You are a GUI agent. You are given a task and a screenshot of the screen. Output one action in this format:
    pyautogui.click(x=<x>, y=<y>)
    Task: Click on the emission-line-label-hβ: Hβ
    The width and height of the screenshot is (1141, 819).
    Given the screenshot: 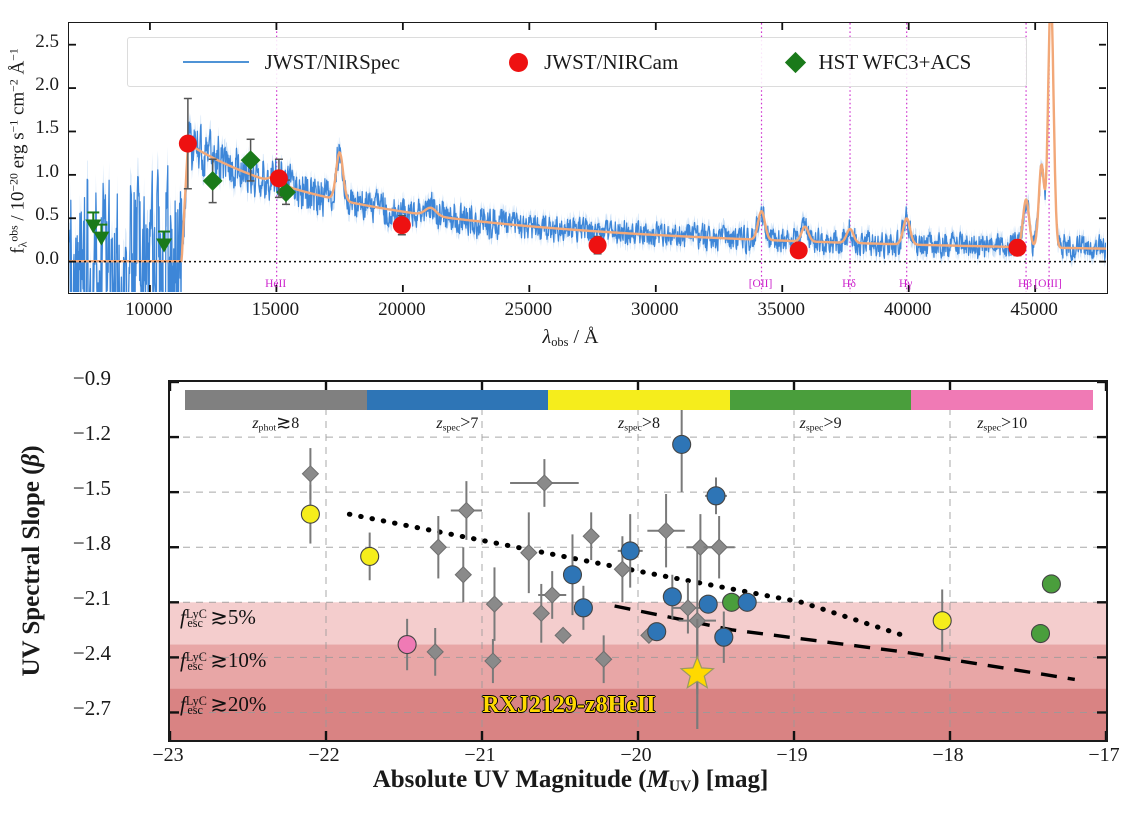 What is the action you would take?
    pyautogui.click(x=1025, y=284)
    